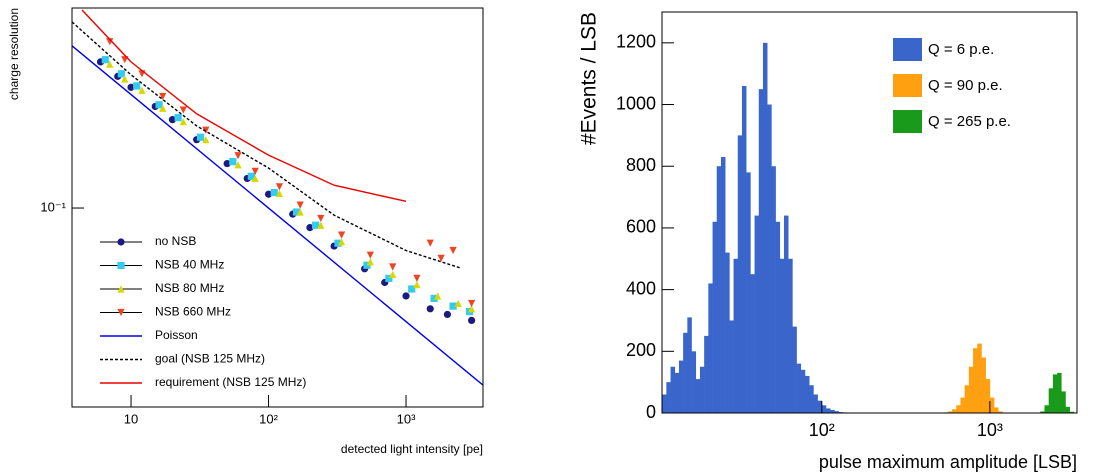 This screenshot has height=475, width=1094. Describe the element at coordinates (965, 85) in the screenshot. I see `legend-label: Q = 90 p.e.` at that location.